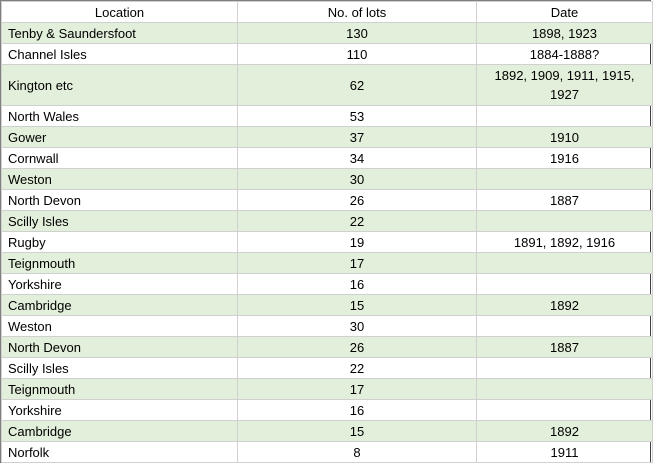 The height and width of the screenshot is (471, 659). Describe the element at coordinates (119, 242) in the screenshot. I see `location-cell: Rugby` at that location.